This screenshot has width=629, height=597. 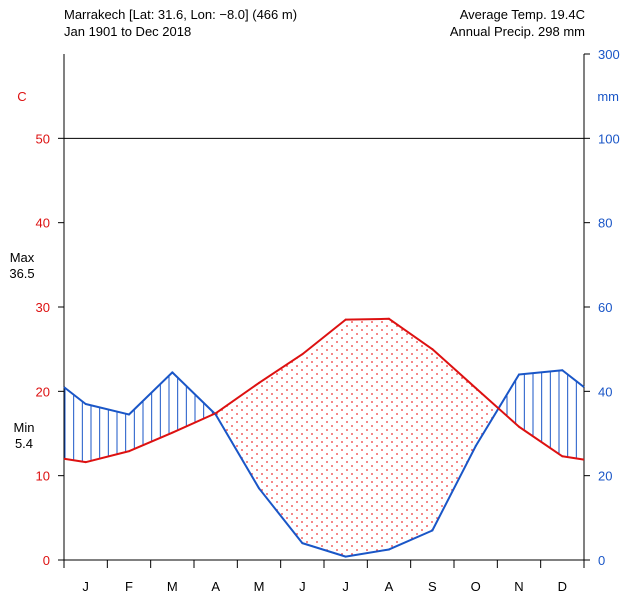 What do you see at coordinates (46, 560) in the screenshot?
I see `left-tick-label: 0` at bounding box center [46, 560].